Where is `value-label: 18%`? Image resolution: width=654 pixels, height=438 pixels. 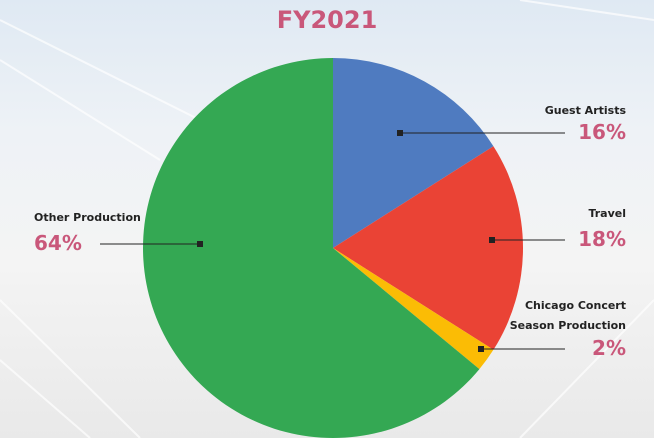 value-label: 18% is located at coordinates (602, 239).